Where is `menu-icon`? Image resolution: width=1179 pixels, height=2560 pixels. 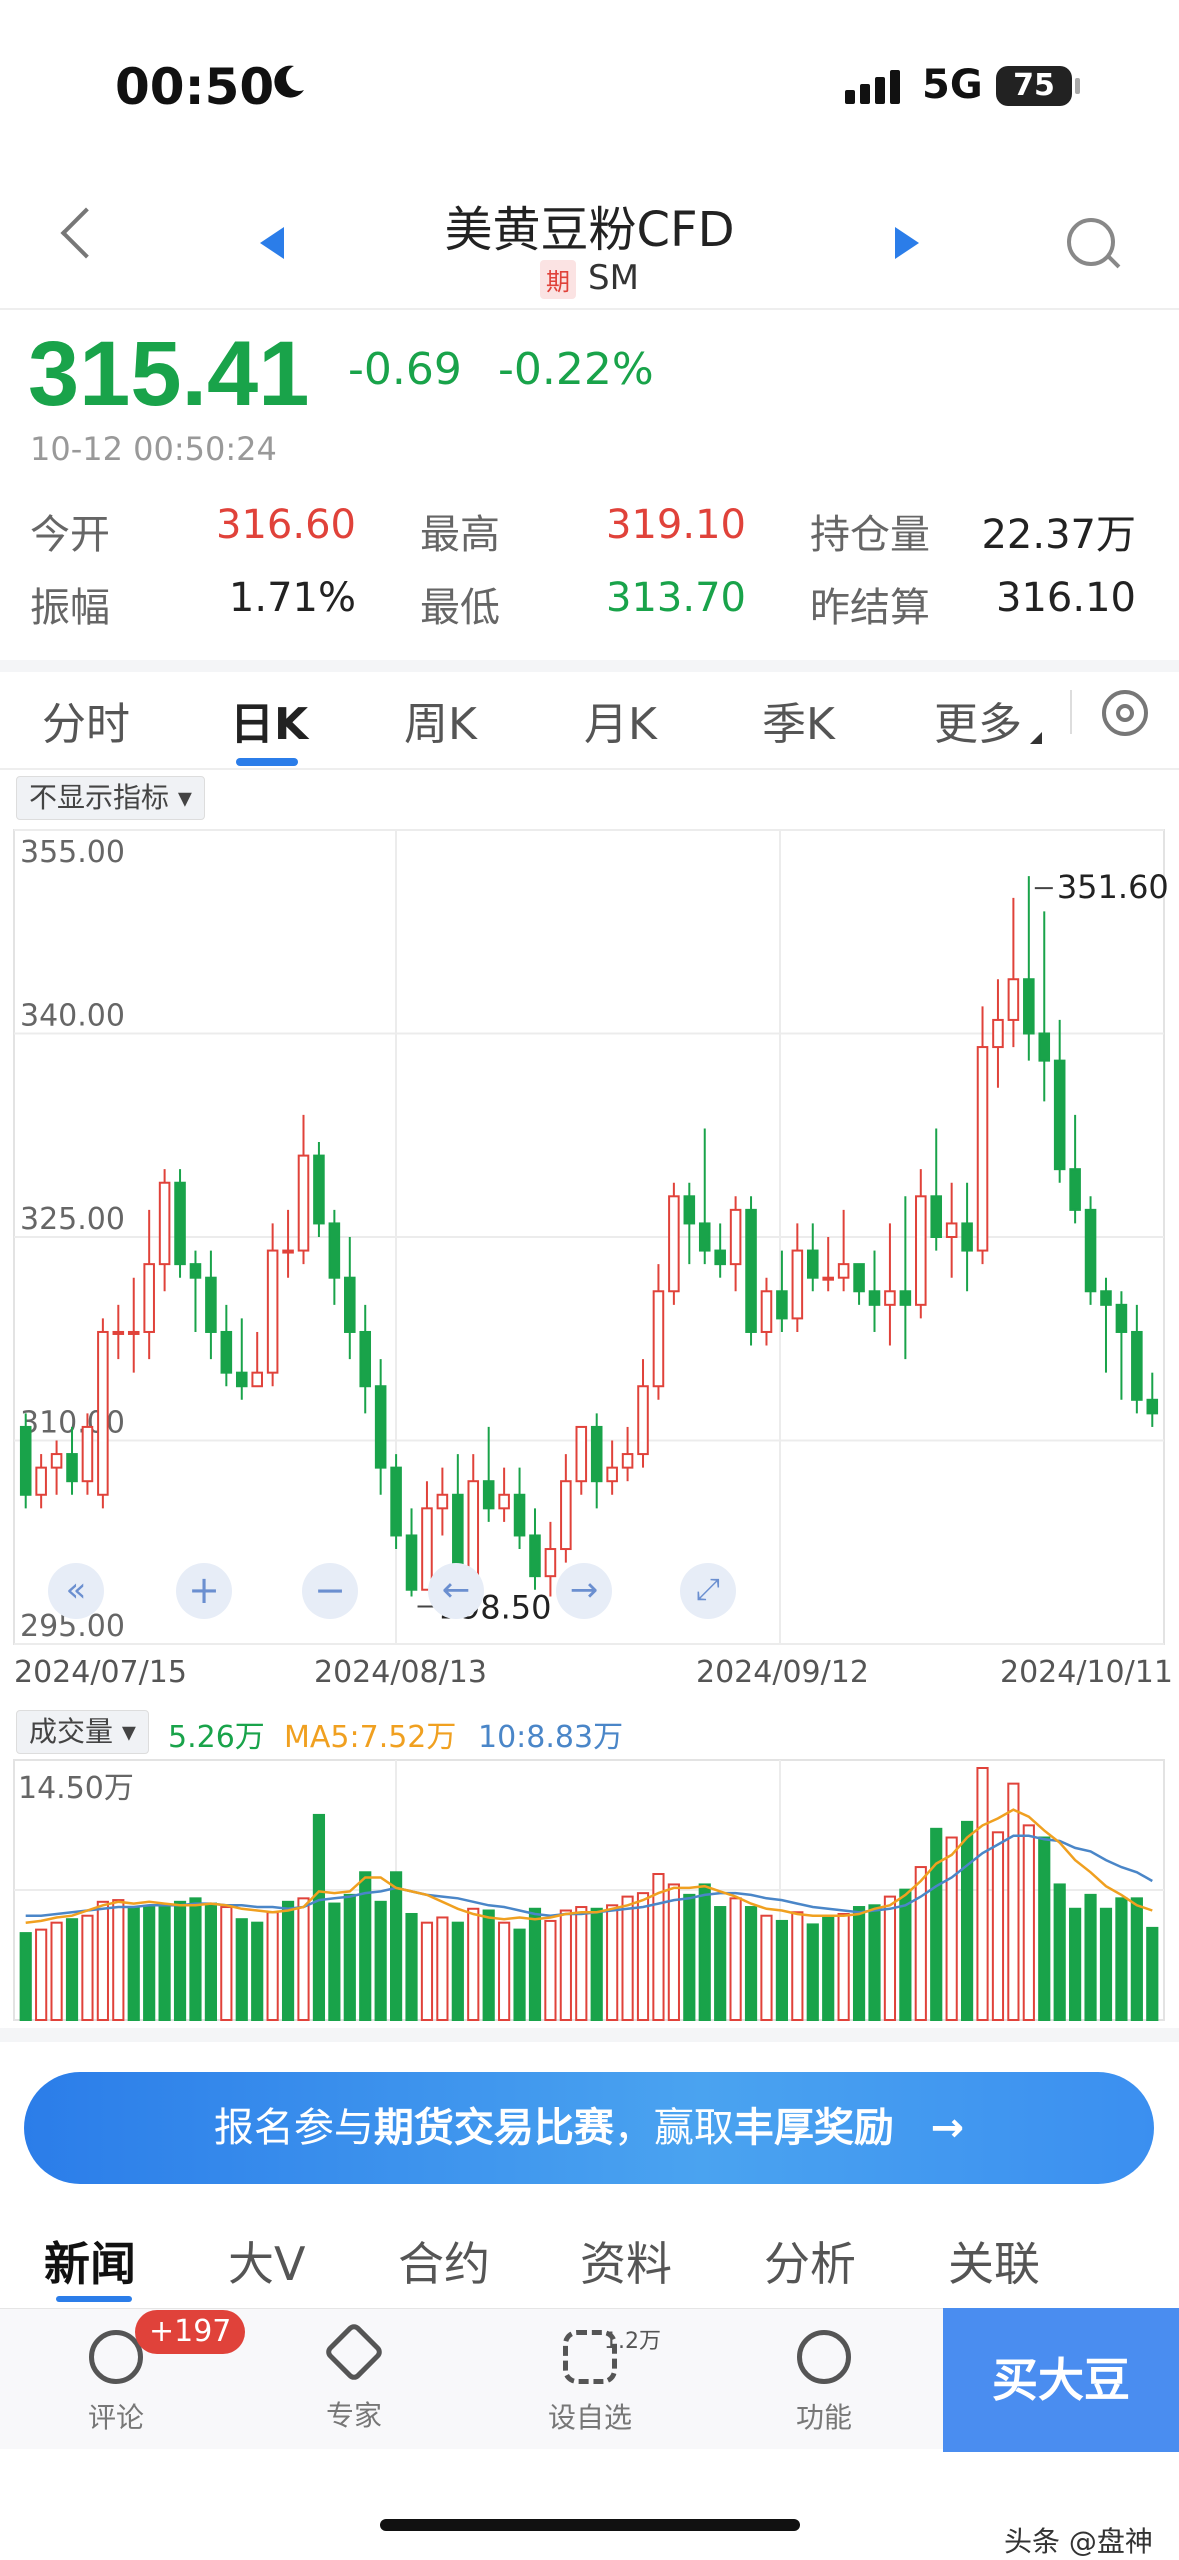
menu-icon is located at coordinates (824, 2357).